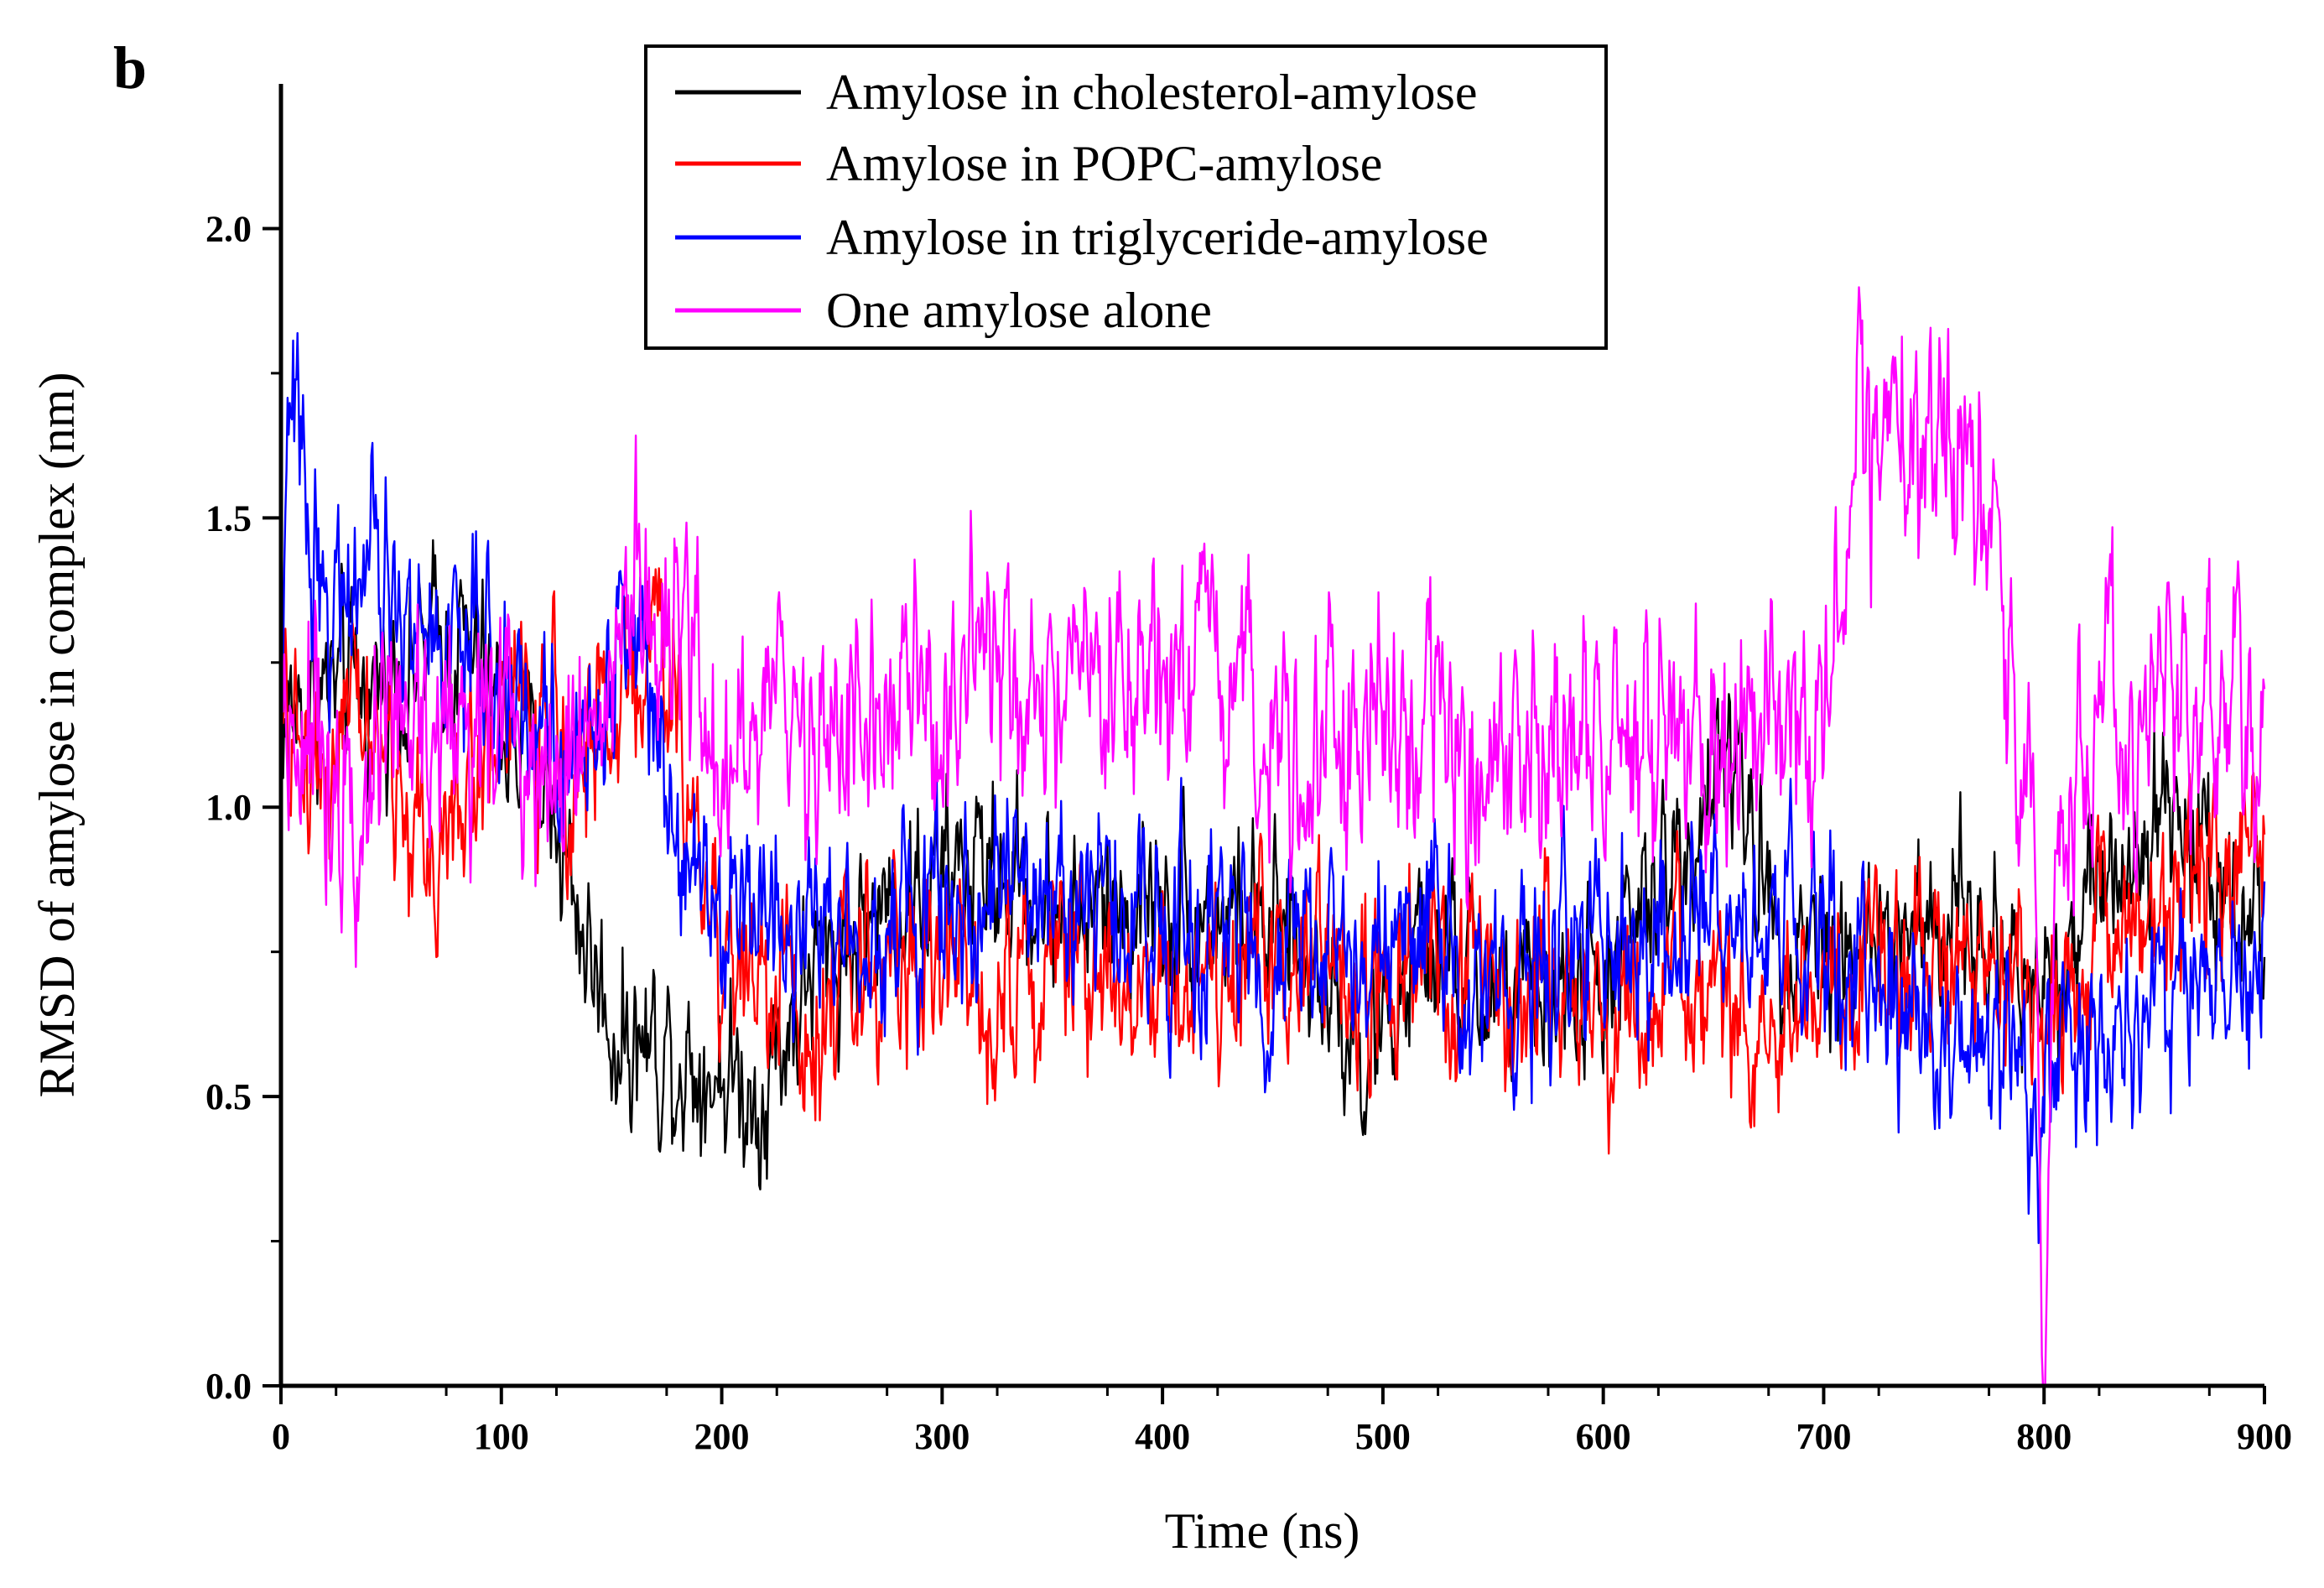 The width and height of the screenshot is (2324, 1588). Describe the element at coordinates (1383, 1436) in the screenshot. I see `x-tick-label: 500` at that location.